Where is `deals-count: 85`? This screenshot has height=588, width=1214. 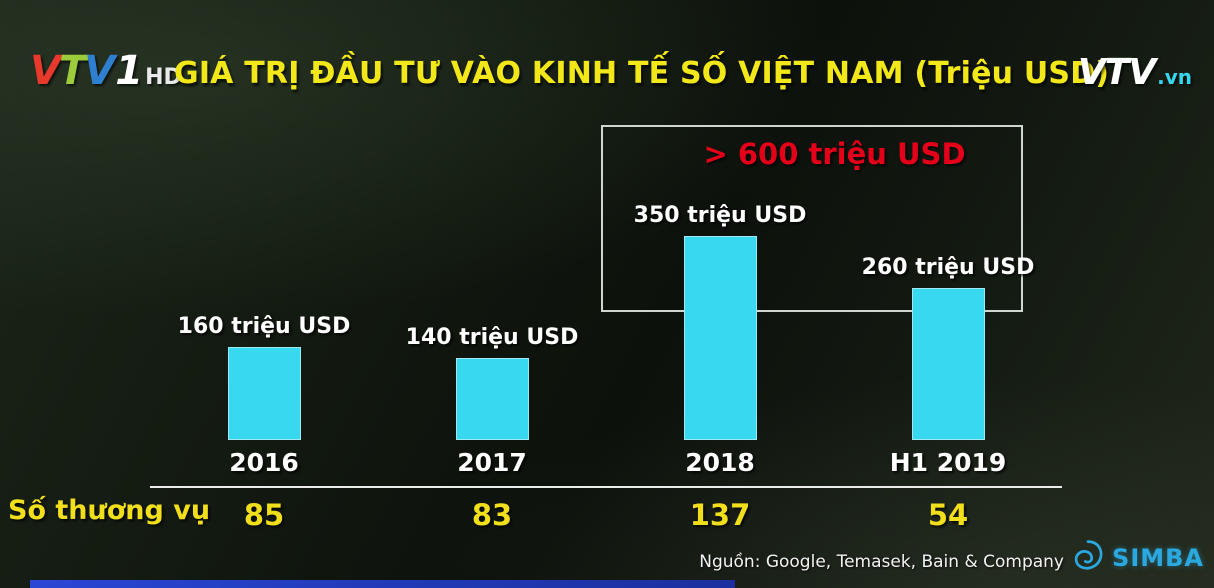 deals-count: 85 is located at coordinates (264, 515).